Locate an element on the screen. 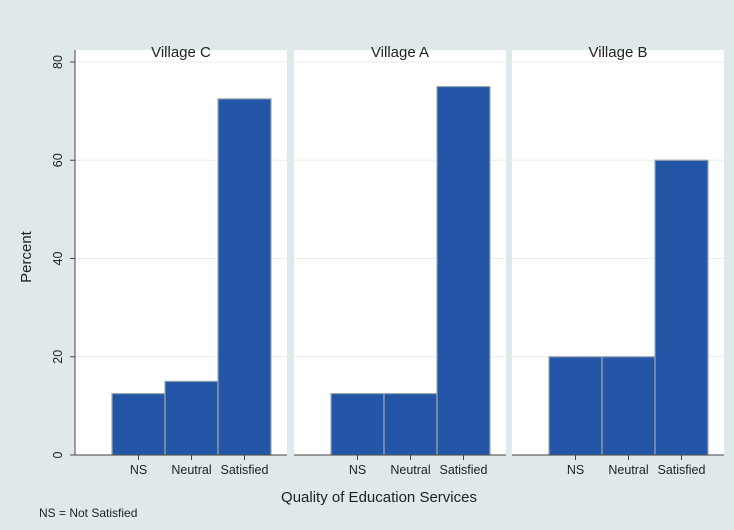 The height and width of the screenshot is (530, 734). y-tick-label: 40 is located at coordinates (58, 259).